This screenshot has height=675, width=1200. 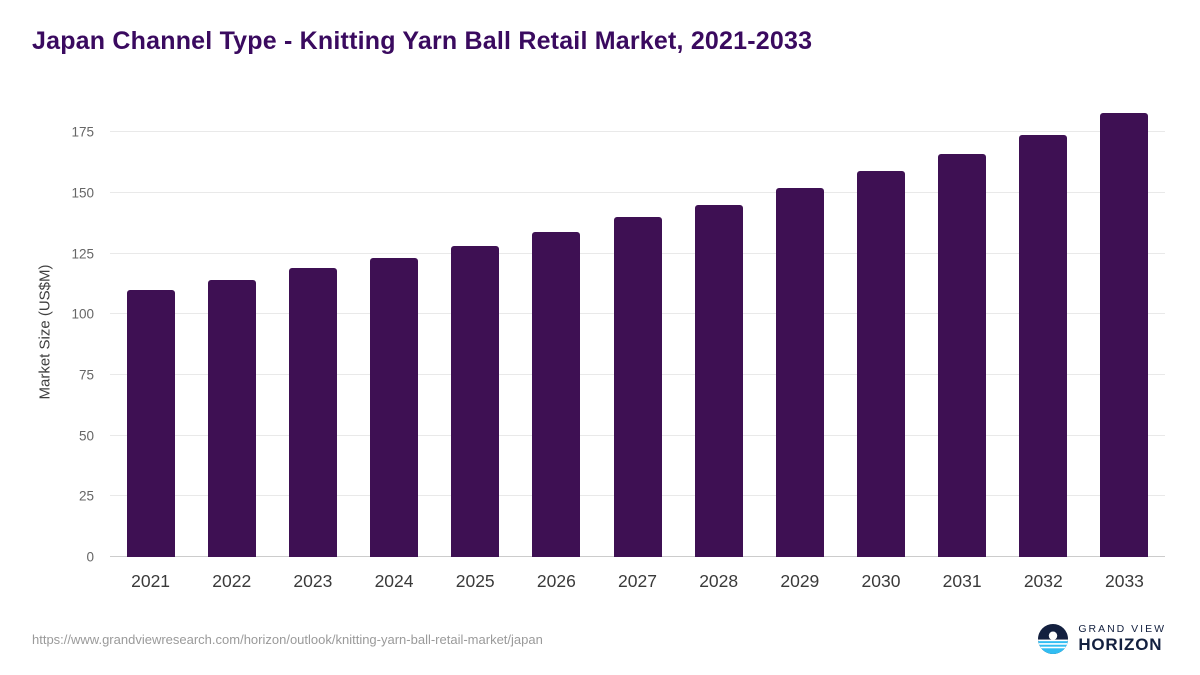 I want to click on y-tick-label-25: 25, so click(x=86, y=496).